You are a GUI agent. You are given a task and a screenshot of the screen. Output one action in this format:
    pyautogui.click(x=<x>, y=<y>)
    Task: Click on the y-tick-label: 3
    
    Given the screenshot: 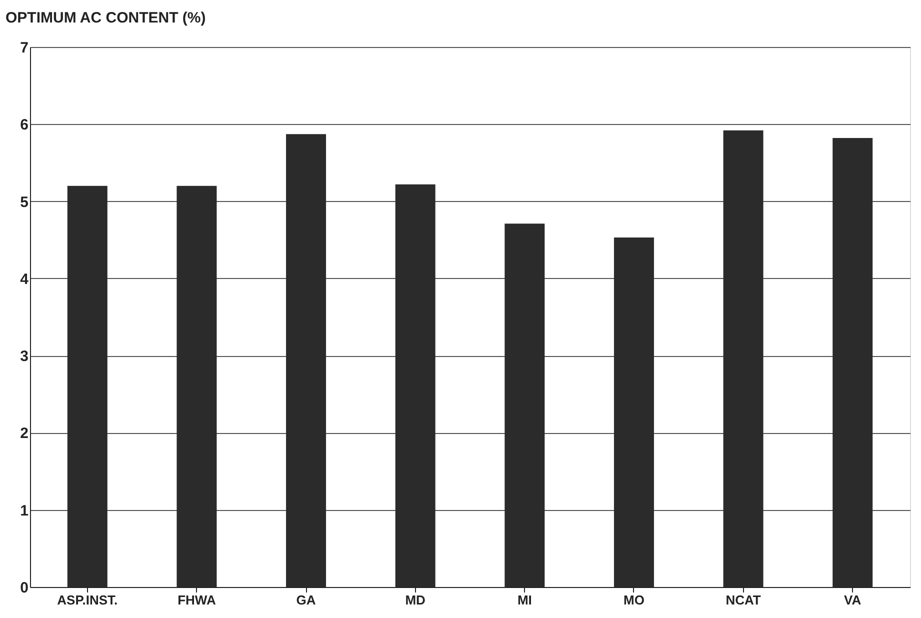 What is the action you would take?
    pyautogui.click(x=24, y=357)
    